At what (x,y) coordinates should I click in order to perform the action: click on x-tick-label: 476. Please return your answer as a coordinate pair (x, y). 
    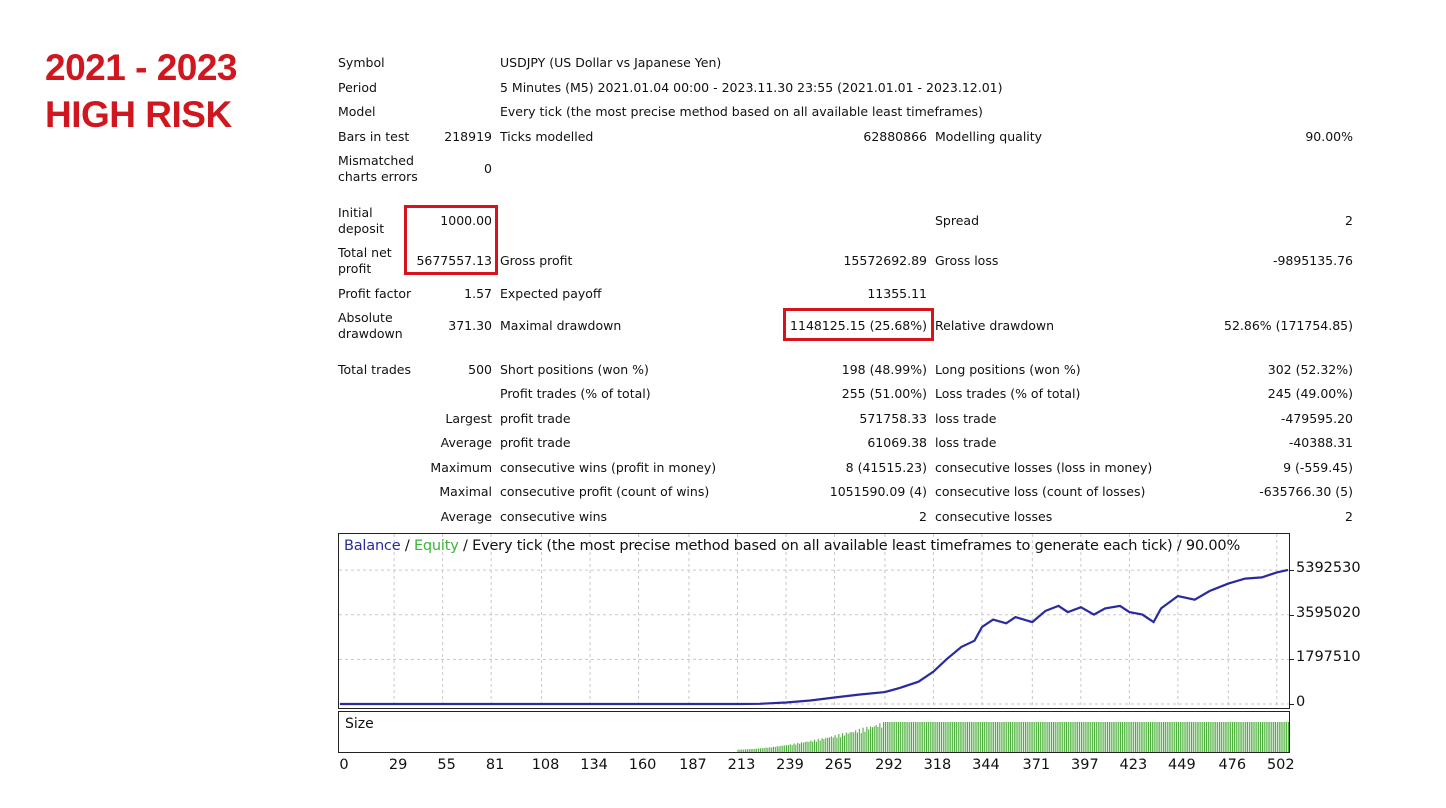
    Looking at the image, I should click on (1232, 765).